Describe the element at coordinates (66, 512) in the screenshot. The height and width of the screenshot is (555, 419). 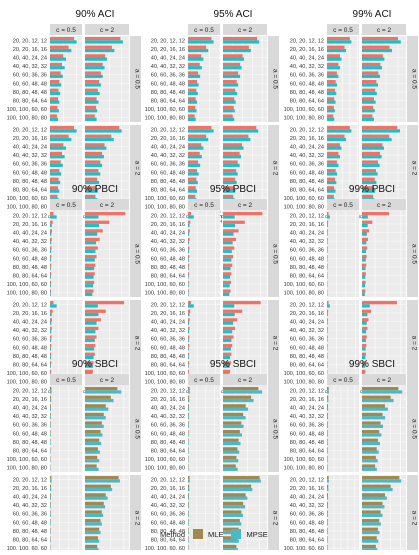
I see `panel-background` at that location.